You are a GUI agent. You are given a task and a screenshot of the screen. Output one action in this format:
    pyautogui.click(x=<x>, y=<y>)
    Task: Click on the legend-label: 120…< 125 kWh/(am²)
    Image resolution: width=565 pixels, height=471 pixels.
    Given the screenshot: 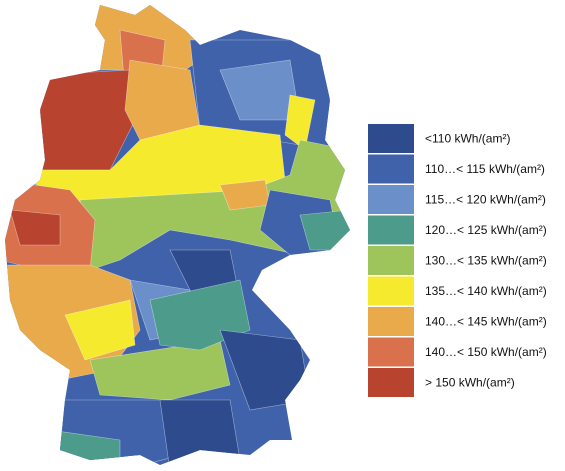 What is the action you would take?
    pyautogui.click(x=486, y=230)
    